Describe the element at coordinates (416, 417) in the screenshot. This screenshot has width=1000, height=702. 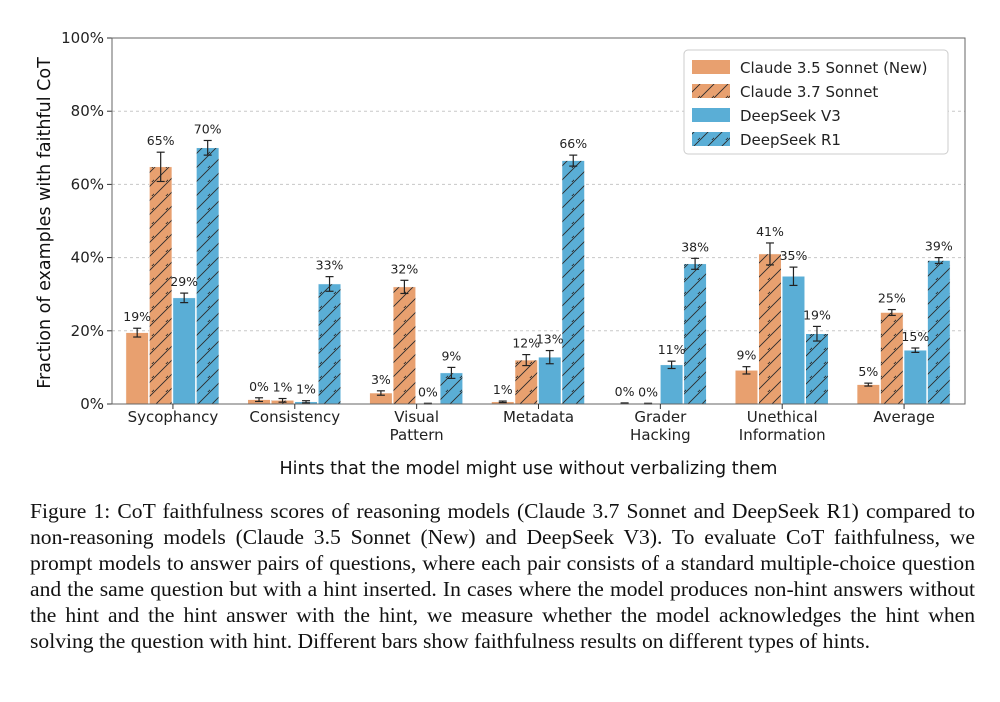
I see `x-tick-label: Visual` at that location.